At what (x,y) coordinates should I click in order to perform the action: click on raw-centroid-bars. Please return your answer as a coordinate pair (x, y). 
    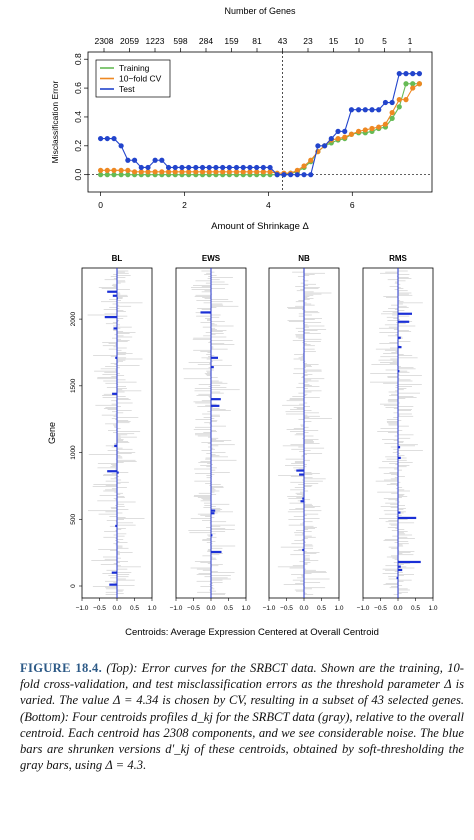
    Looking at the image, I should click on (304, 432).